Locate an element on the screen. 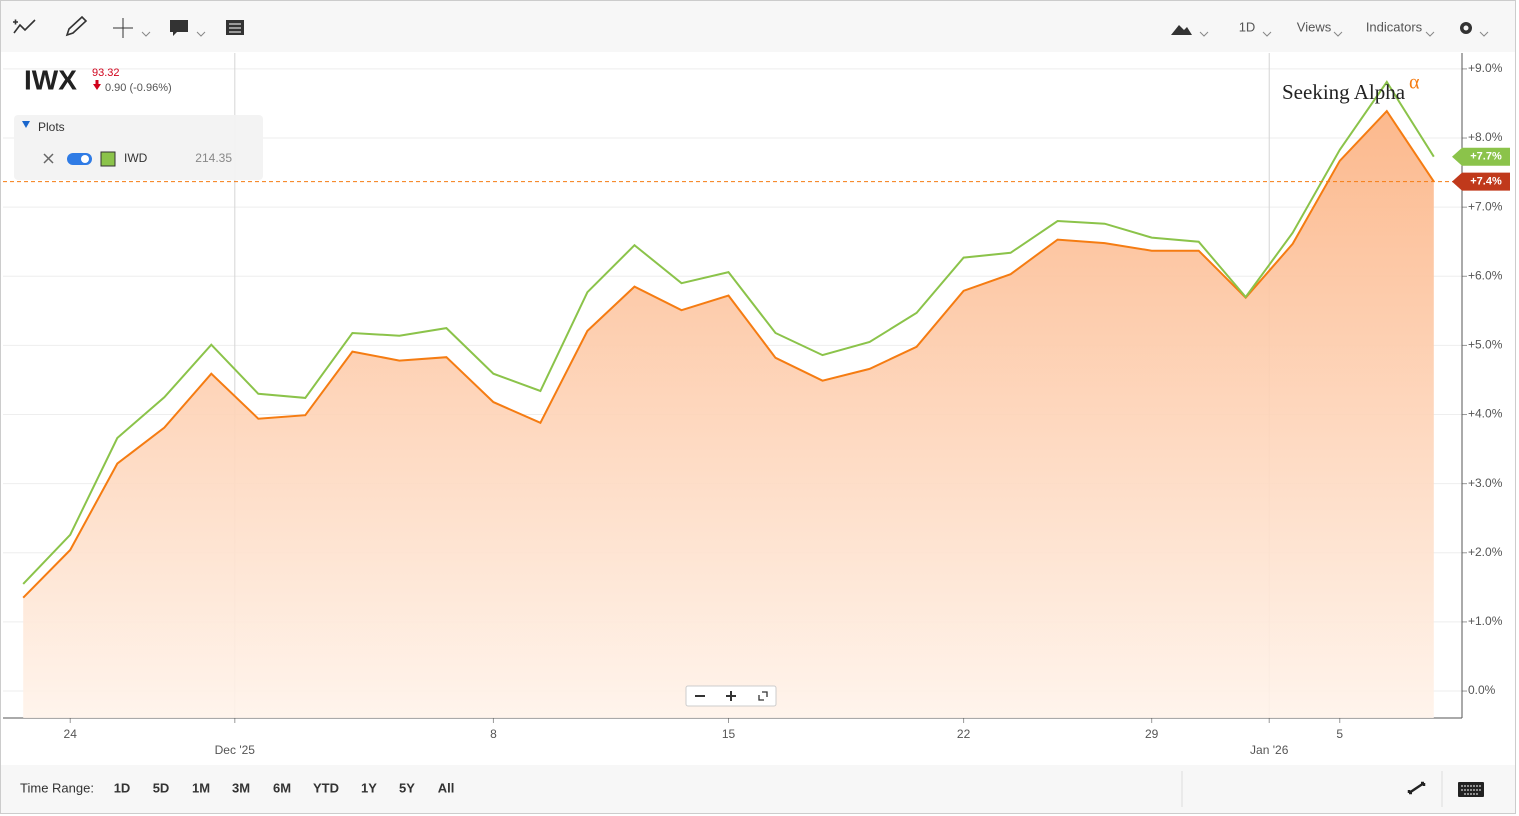 This screenshot has height=816, width=1519. toolbar is located at coordinates (758, 26).